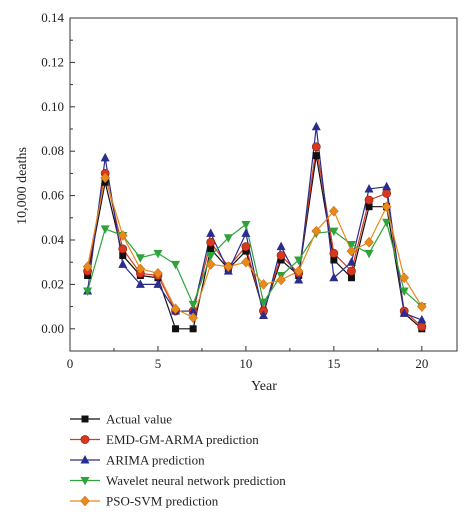 Image resolution: width=474 pixels, height=526 pixels. What do you see at coordinates (52, 17) in the screenshot?
I see `y-tick-label-7: 0.14` at bounding box center [52, 17].